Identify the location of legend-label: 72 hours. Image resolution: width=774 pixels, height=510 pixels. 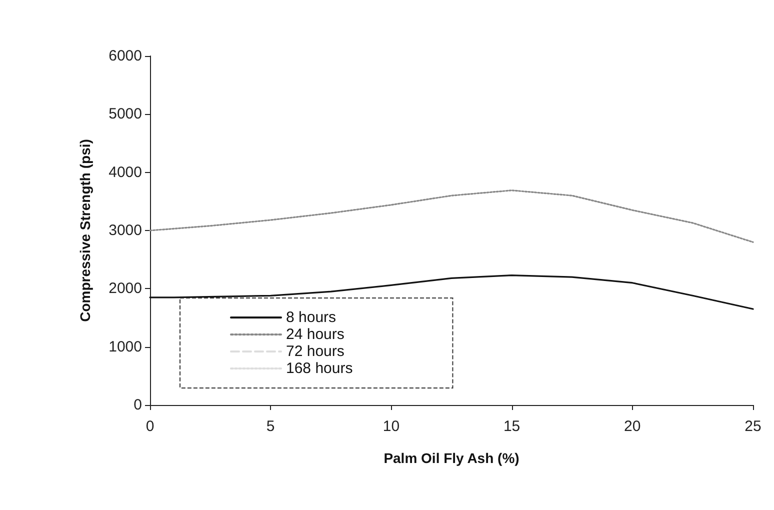
(315, 351).